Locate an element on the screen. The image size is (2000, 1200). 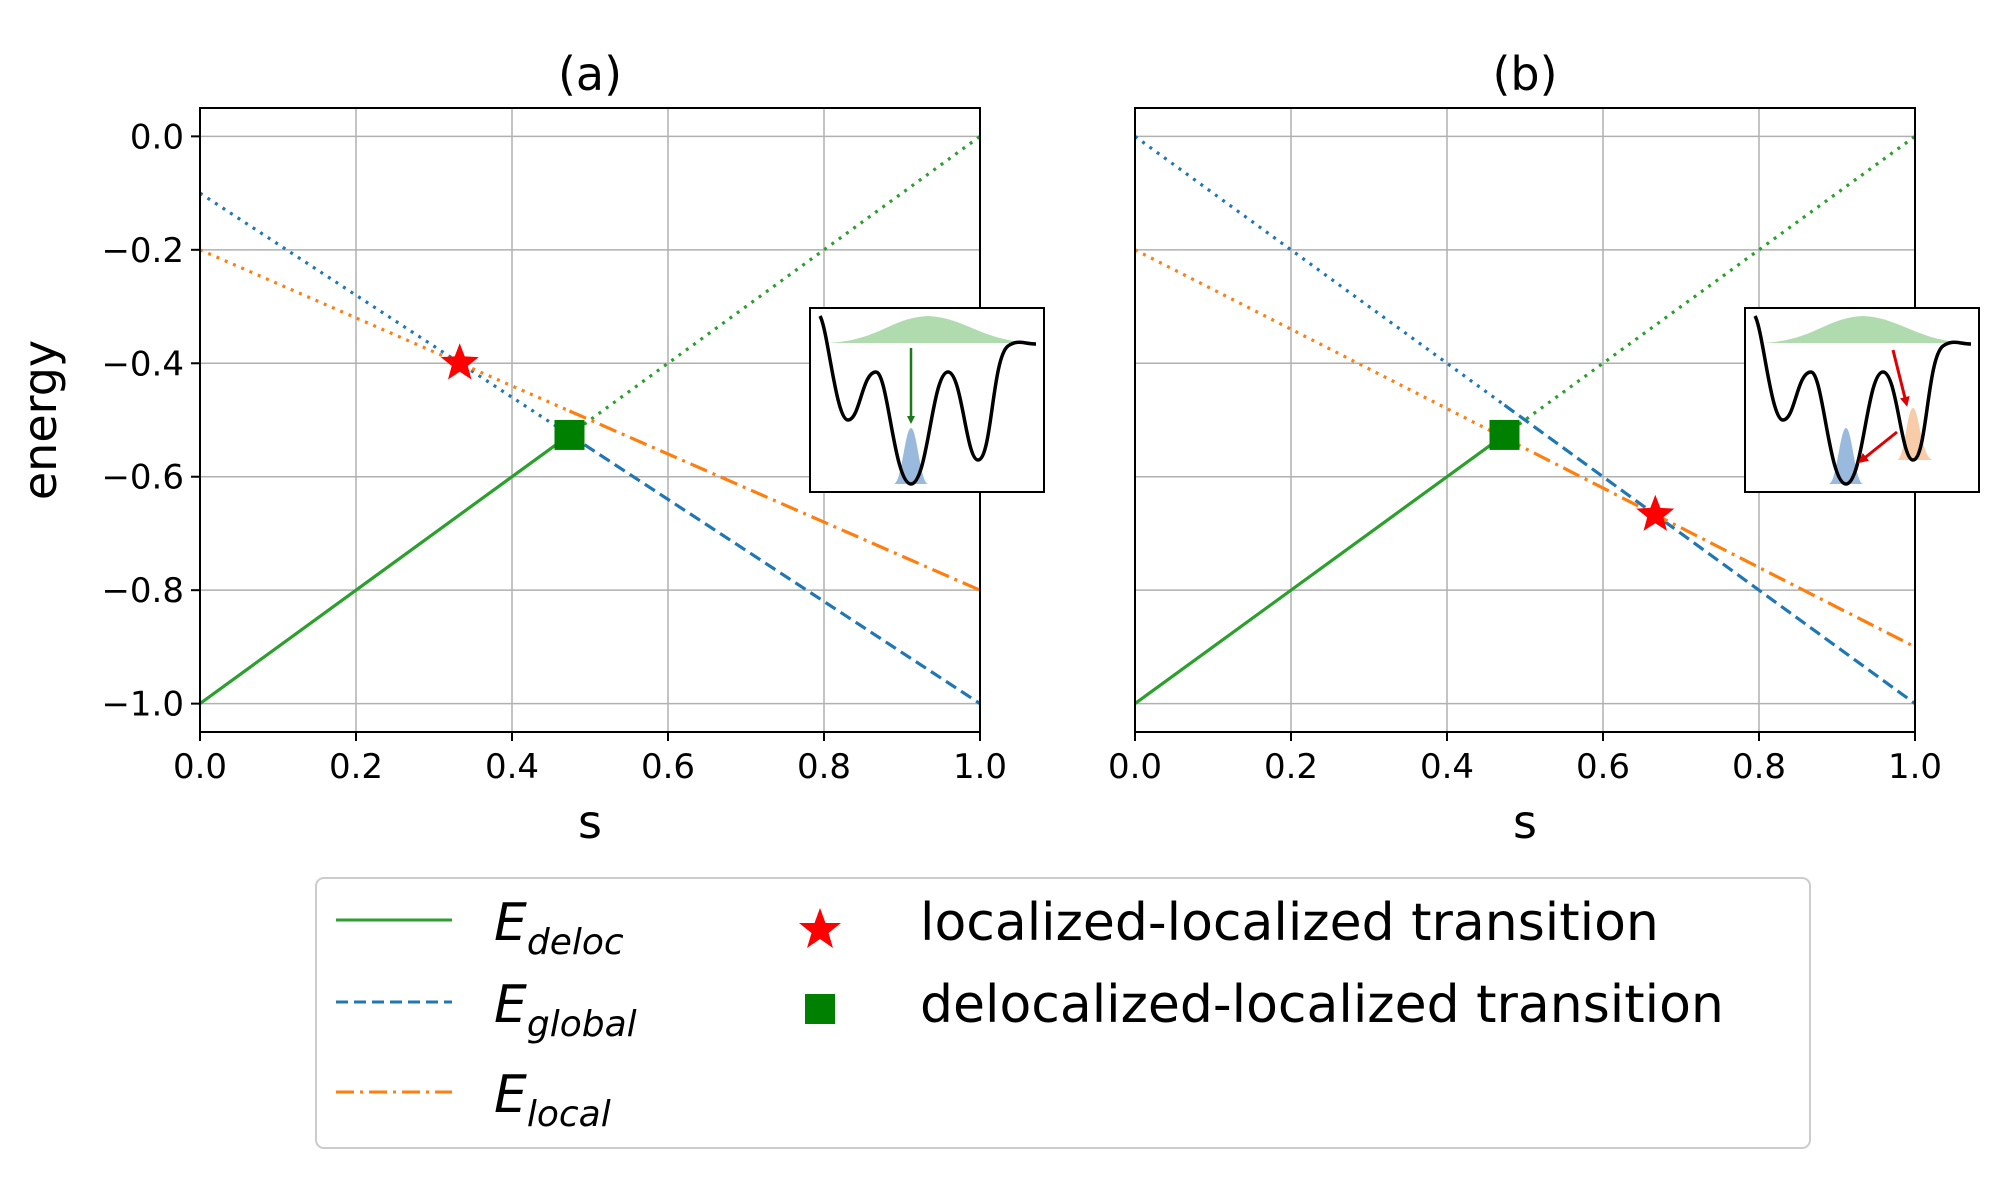
svg-text: Edeloc is located at coordinates (559, 928).